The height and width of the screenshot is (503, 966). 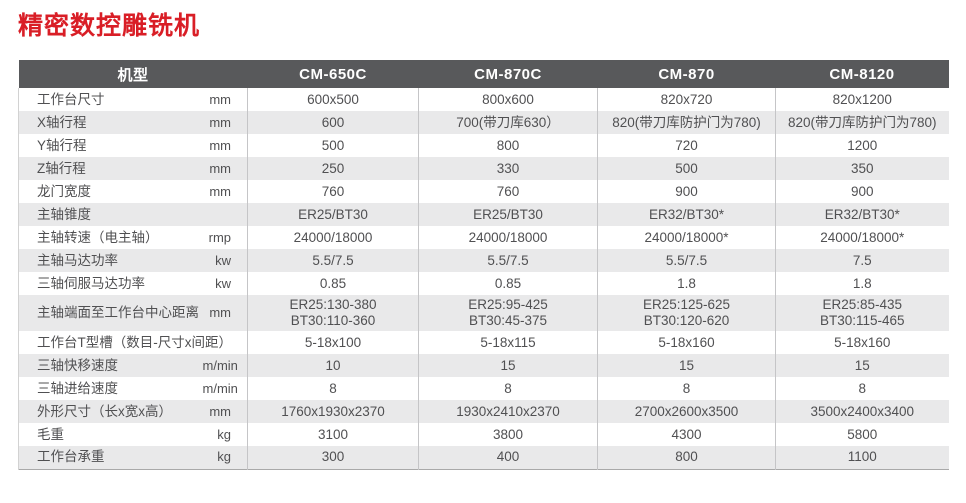 I want to click on spec-row: 主轴马达功率 kw 5.5/7.5 5.5/7.5 5.5/7.5 7.5, so click(x=483, y=260).